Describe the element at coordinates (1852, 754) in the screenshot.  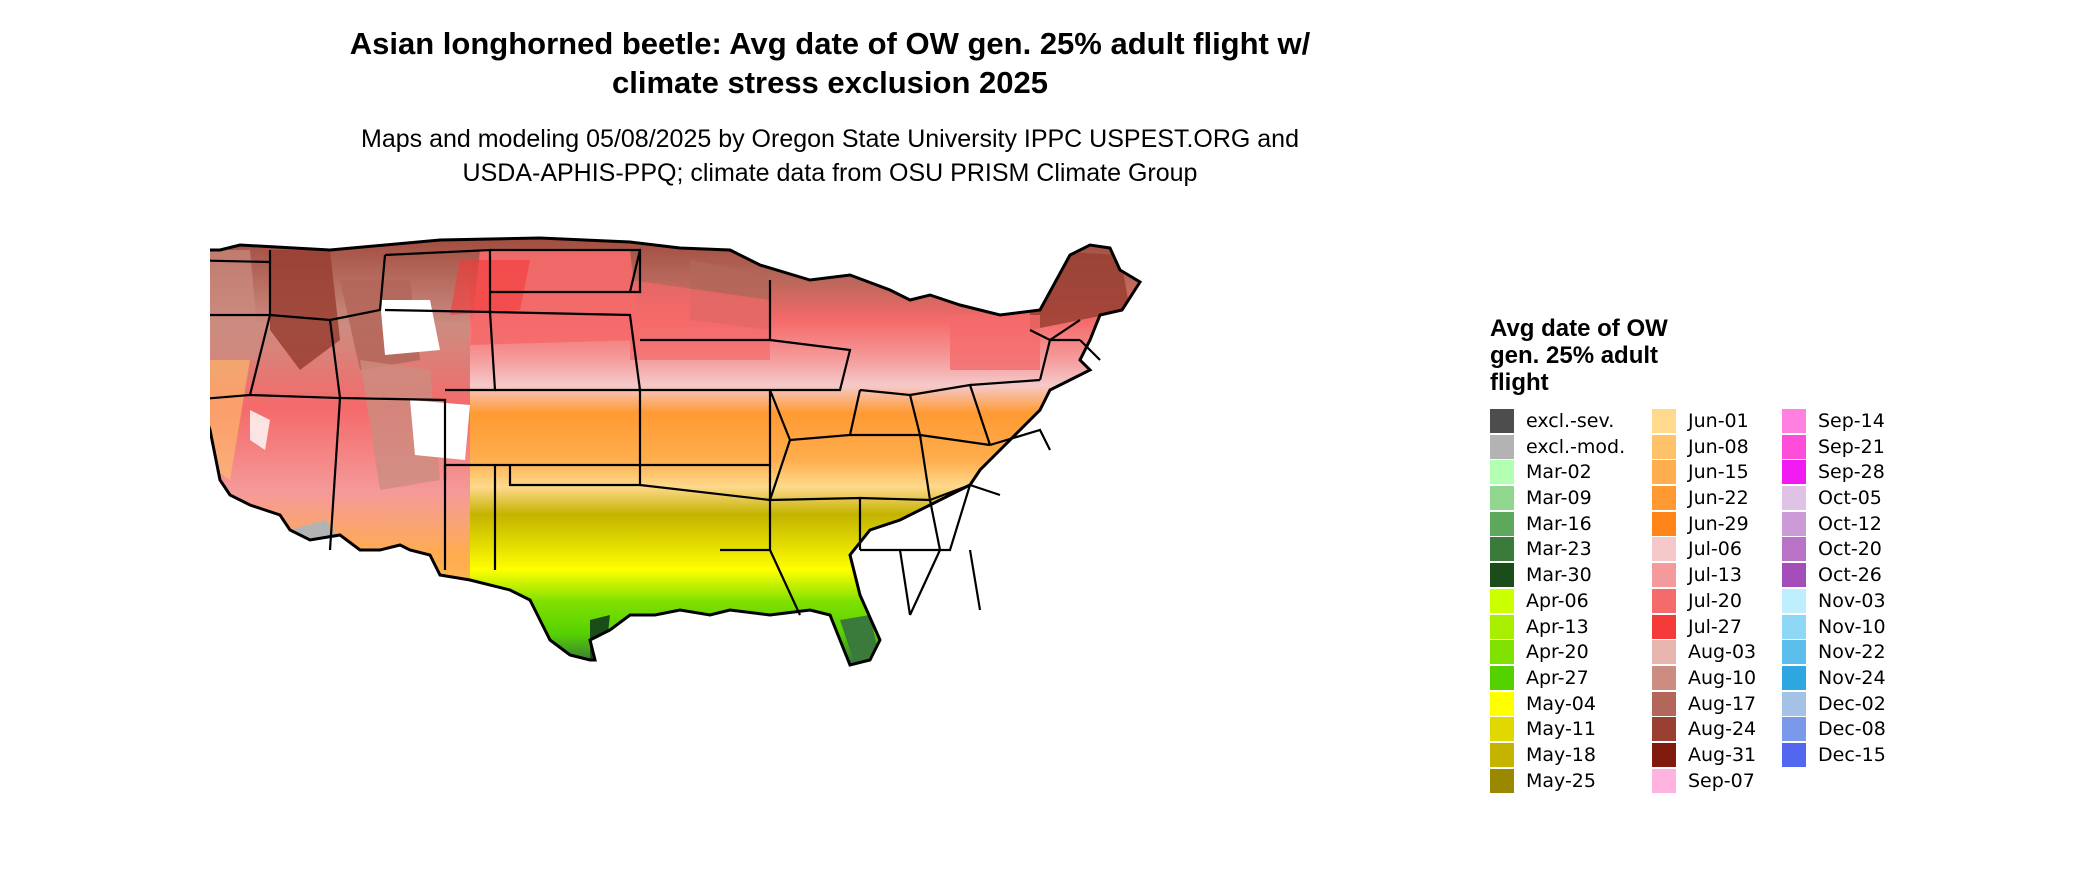
I see `legend-label: Dec-15` at that location.